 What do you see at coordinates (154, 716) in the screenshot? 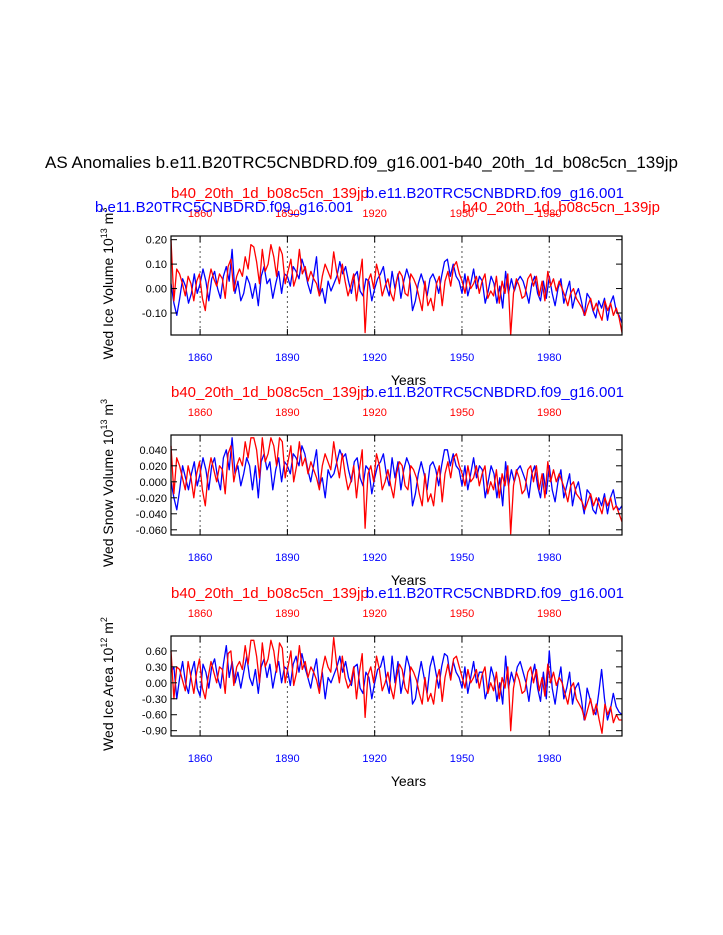
I see `y-tick-label: -0.60` at bounding box center [154, 716].